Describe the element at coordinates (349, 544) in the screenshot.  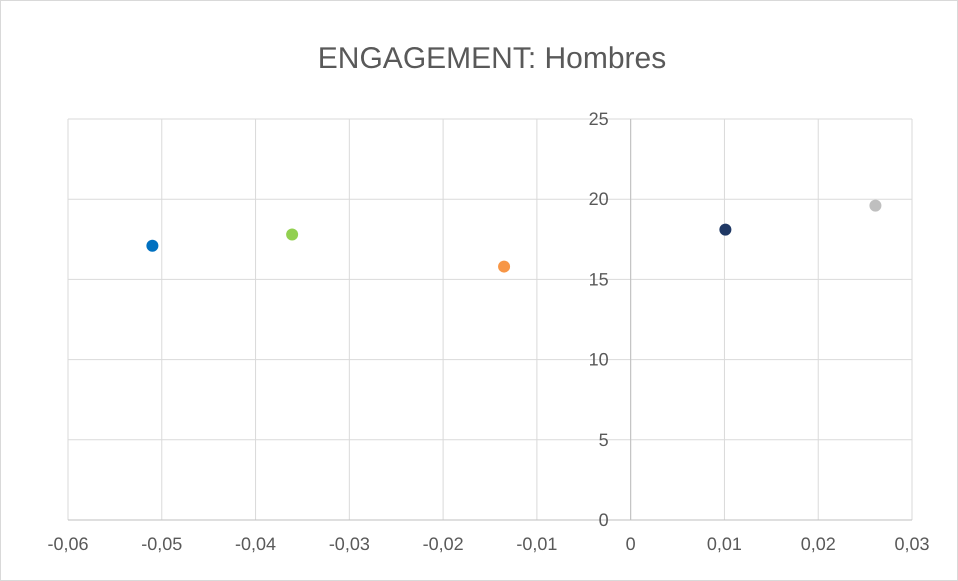
I see `x-tick-label: -0,03` at that location.